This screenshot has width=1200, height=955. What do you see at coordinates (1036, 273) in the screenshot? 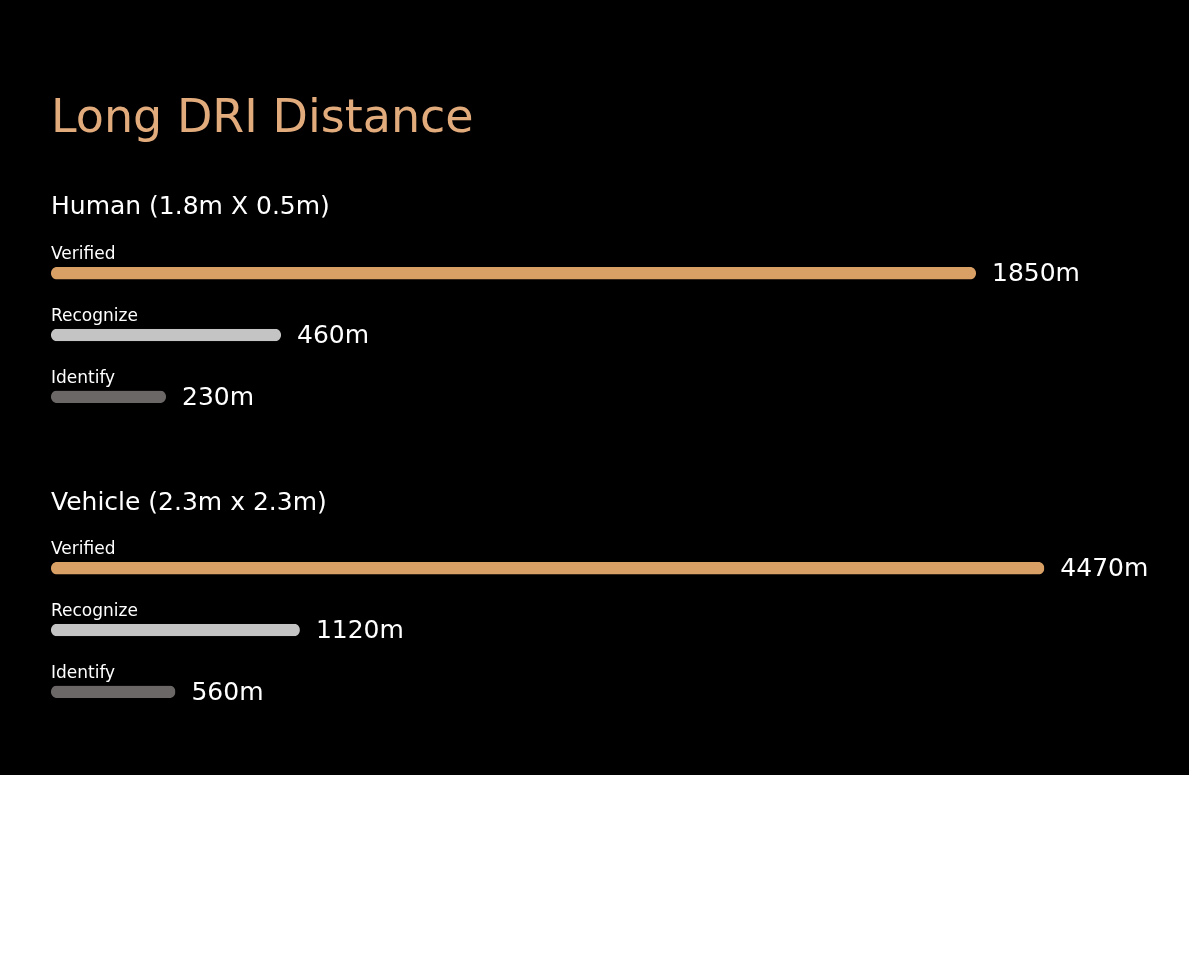
I see `data-label: 1850m` at bounding box center [1036, 273].